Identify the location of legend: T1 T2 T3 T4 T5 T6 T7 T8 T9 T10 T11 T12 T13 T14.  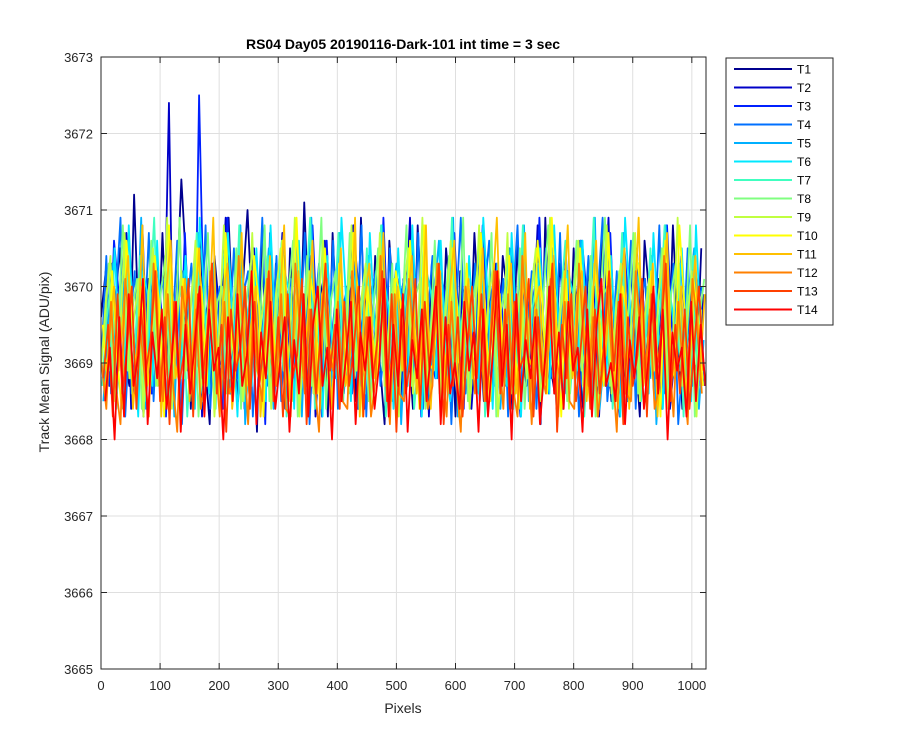
(779, 191).